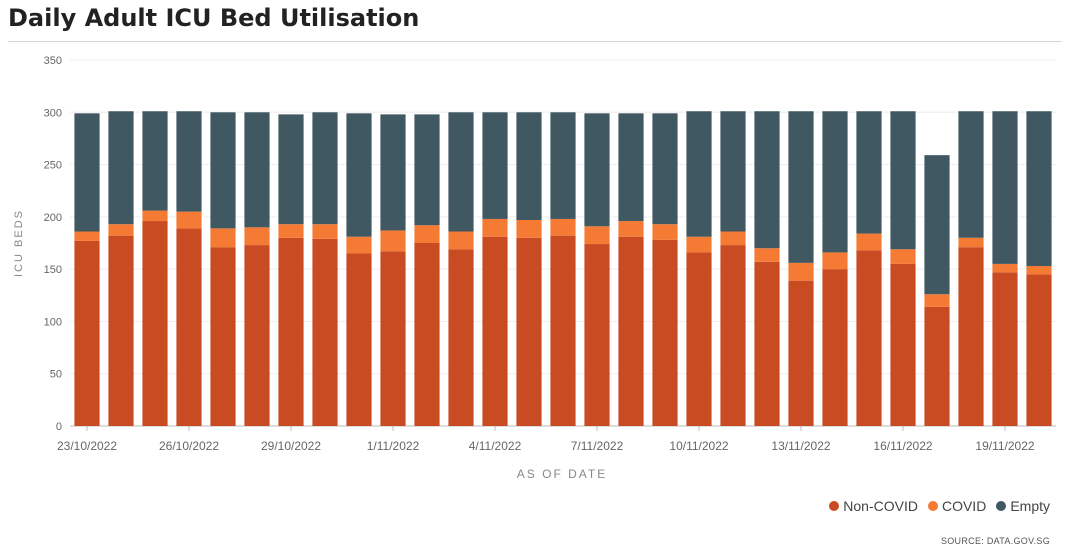 Image resolution: width=1080 pixels, height=554 pixels. I want to click on x-tick-label: 1/11/2022, so click(393, 446).